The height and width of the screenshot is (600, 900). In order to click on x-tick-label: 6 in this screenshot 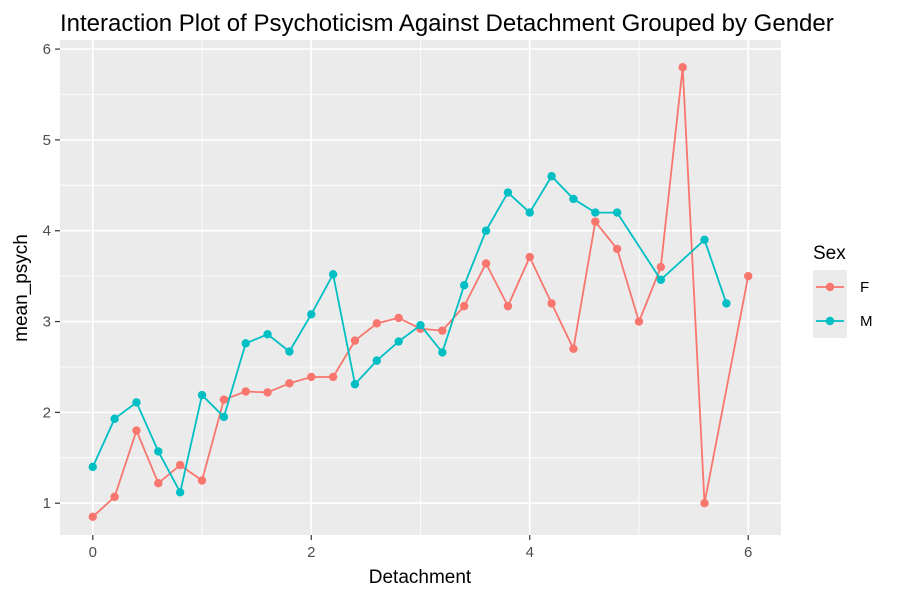, I will do `click(748, 552)`.